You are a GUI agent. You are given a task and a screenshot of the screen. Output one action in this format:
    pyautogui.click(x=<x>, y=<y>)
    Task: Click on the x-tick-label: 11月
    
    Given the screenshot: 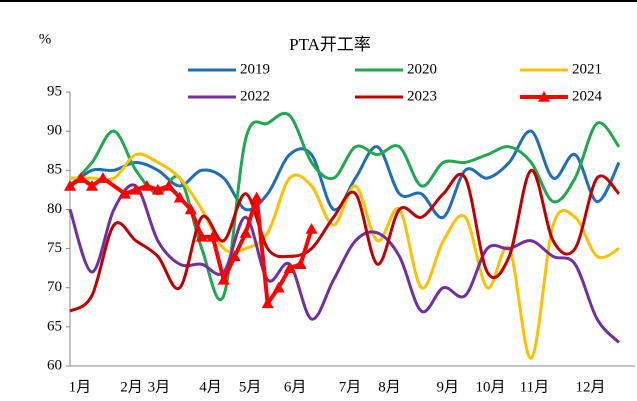 What is the action you would take?
    pyautogui.click(x=534, y=387)
    